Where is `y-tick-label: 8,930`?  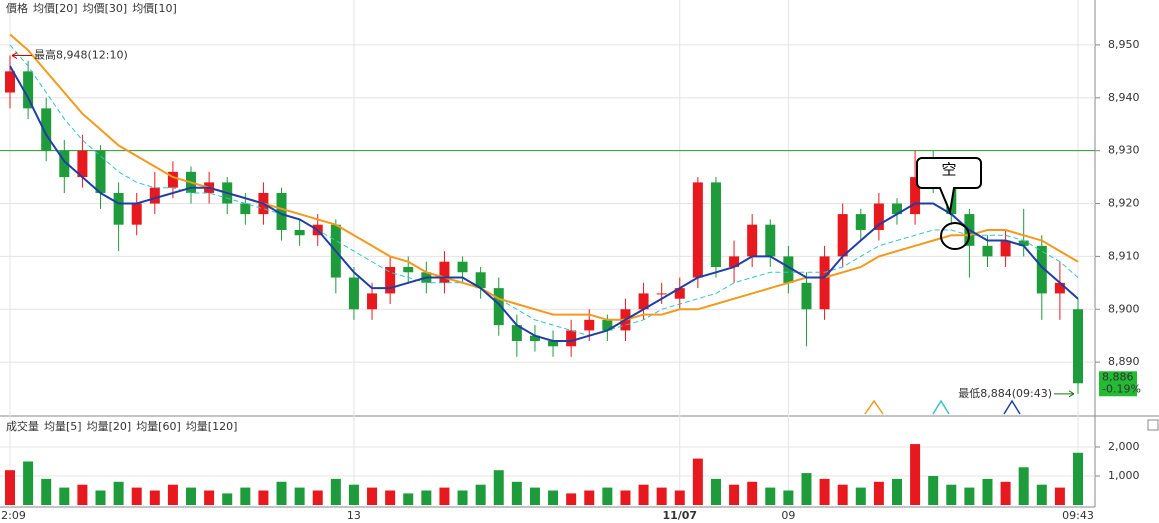 y-tick-label: 8,930 is located at coordinates (1124, 150).